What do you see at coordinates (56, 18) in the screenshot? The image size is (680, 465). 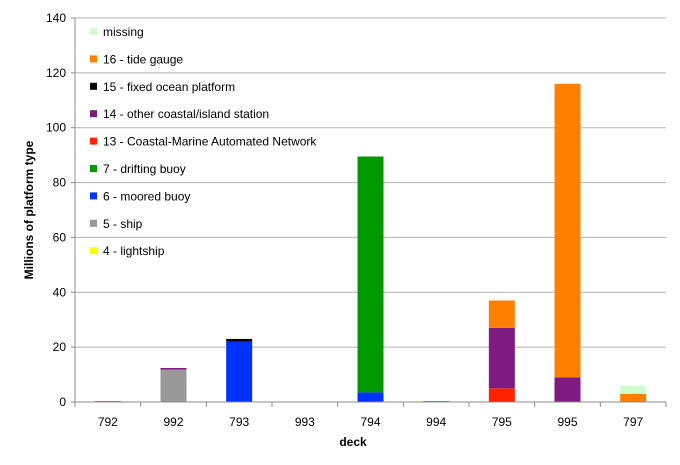 I see `y-tick-label: 140` at bounding box center [56, 18].